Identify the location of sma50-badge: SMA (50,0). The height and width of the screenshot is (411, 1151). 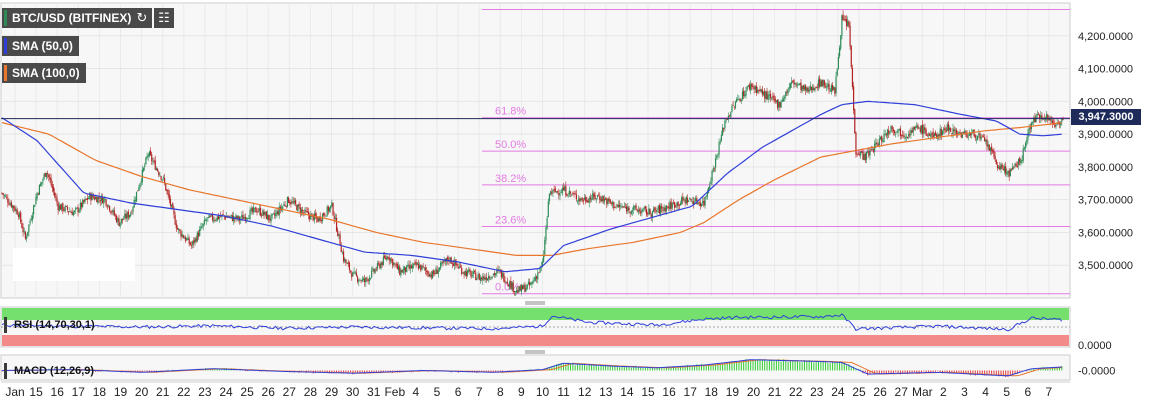
(40, 46).